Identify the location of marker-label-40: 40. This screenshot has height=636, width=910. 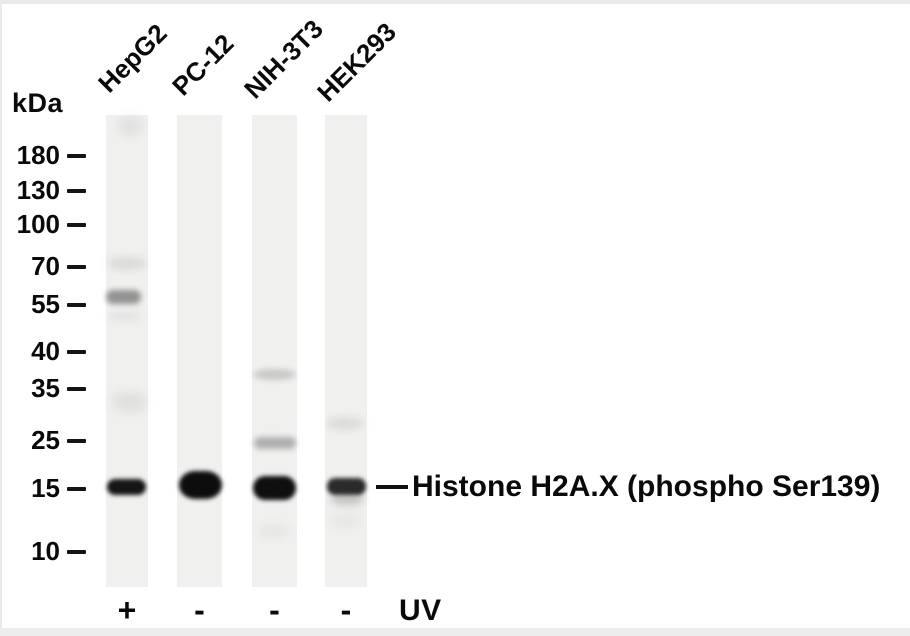
(45, 351).